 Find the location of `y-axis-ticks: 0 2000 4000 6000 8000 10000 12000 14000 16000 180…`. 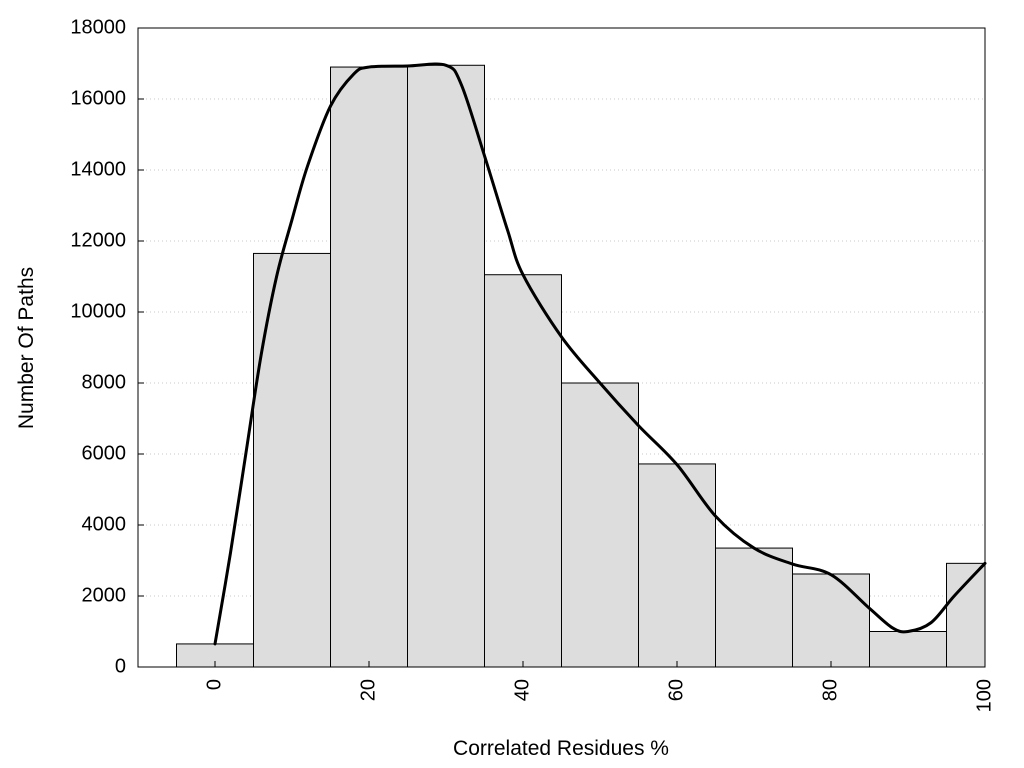

y-axis-ticks: 0 2000 4000 6000 8000 10000 12000 14000 16000 180… is located at coordinates (107, 346).